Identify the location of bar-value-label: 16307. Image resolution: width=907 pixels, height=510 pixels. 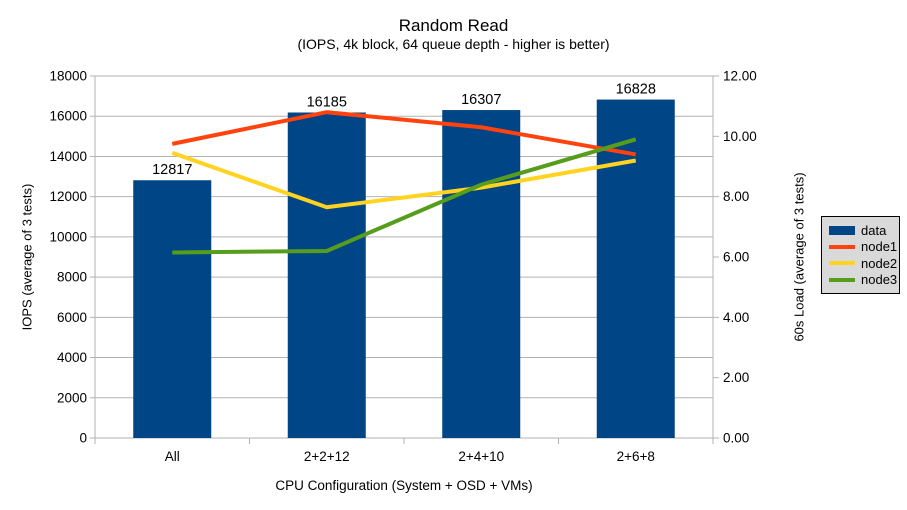
(481, 100).